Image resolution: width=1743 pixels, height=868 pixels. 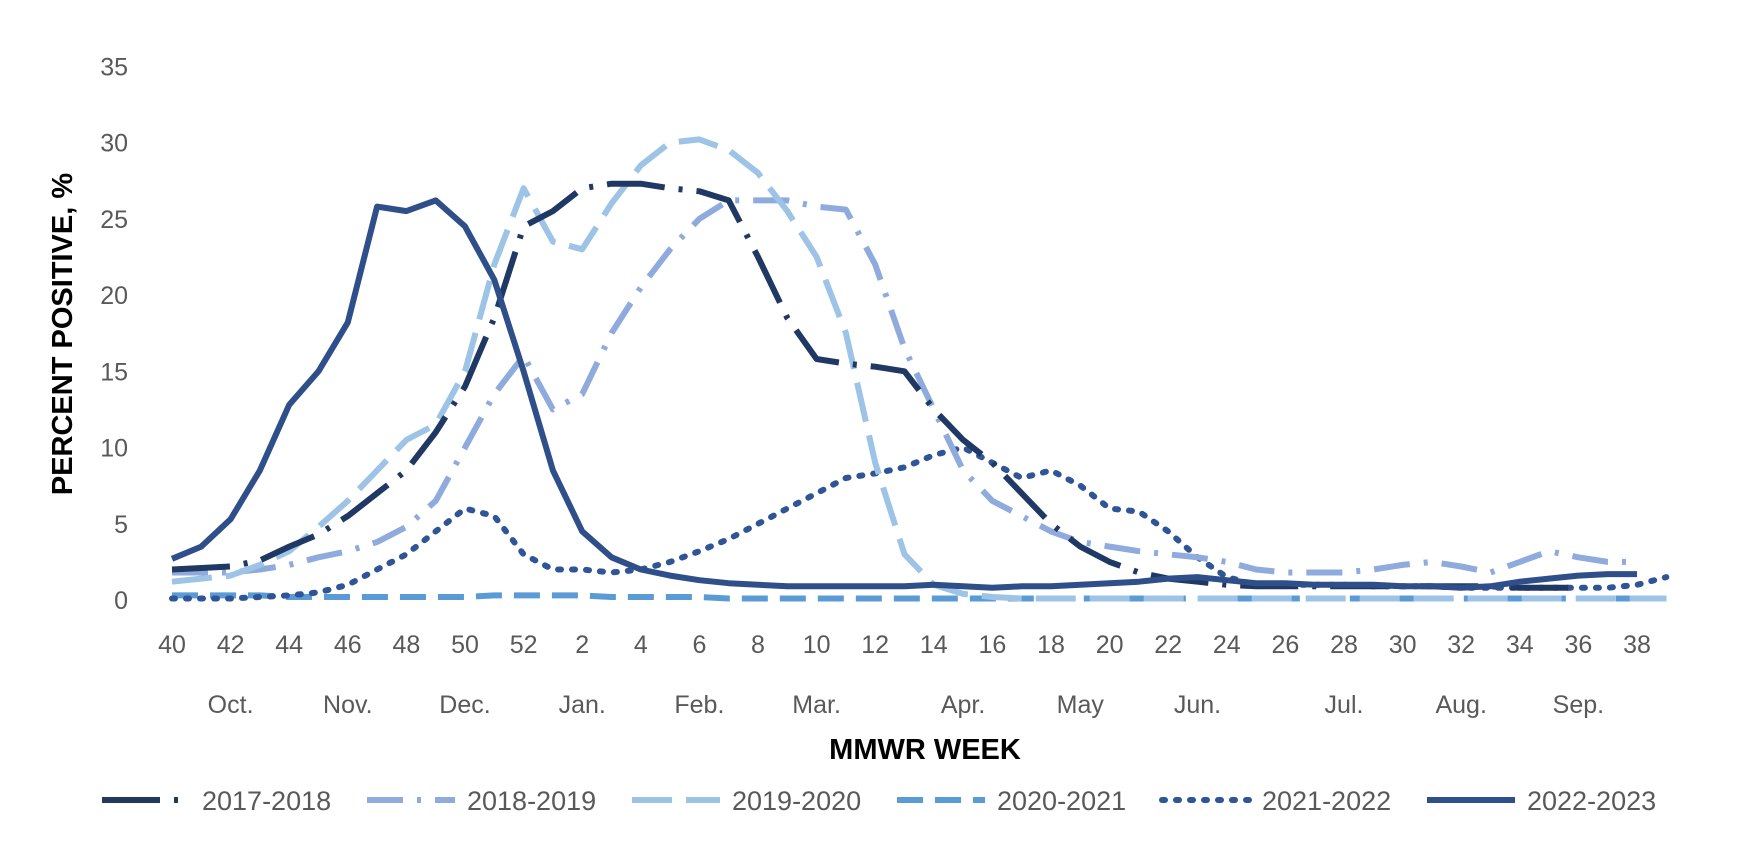 I want to click on y-tick-label: 25, so click(x=114, y=220).